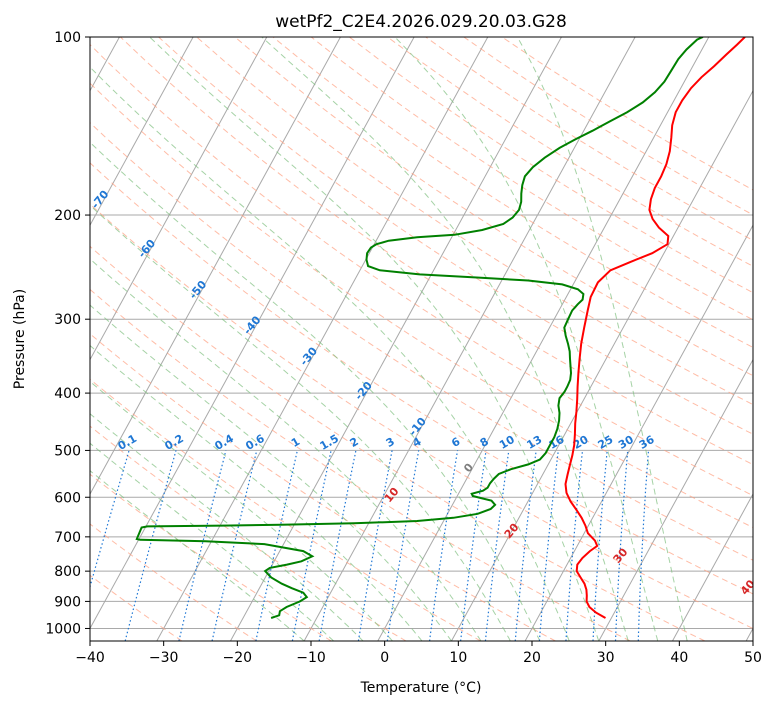 The image size is (775, 708). I want to click on moist-adiabat--10, so click(197, 555).